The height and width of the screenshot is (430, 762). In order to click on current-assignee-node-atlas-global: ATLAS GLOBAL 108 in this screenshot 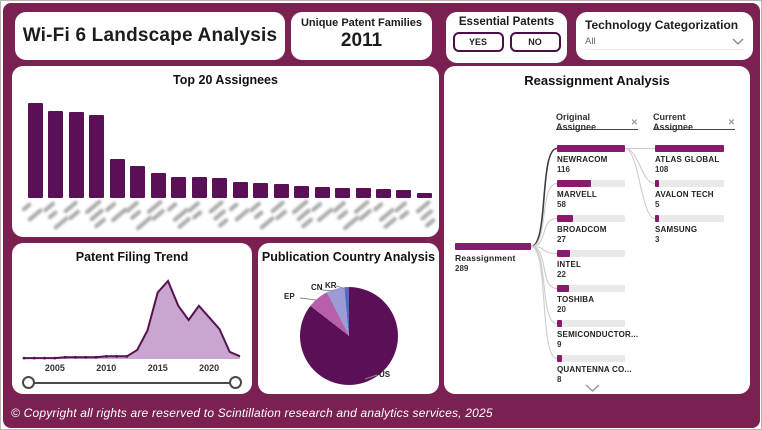, I will do `click(689, 159)`.